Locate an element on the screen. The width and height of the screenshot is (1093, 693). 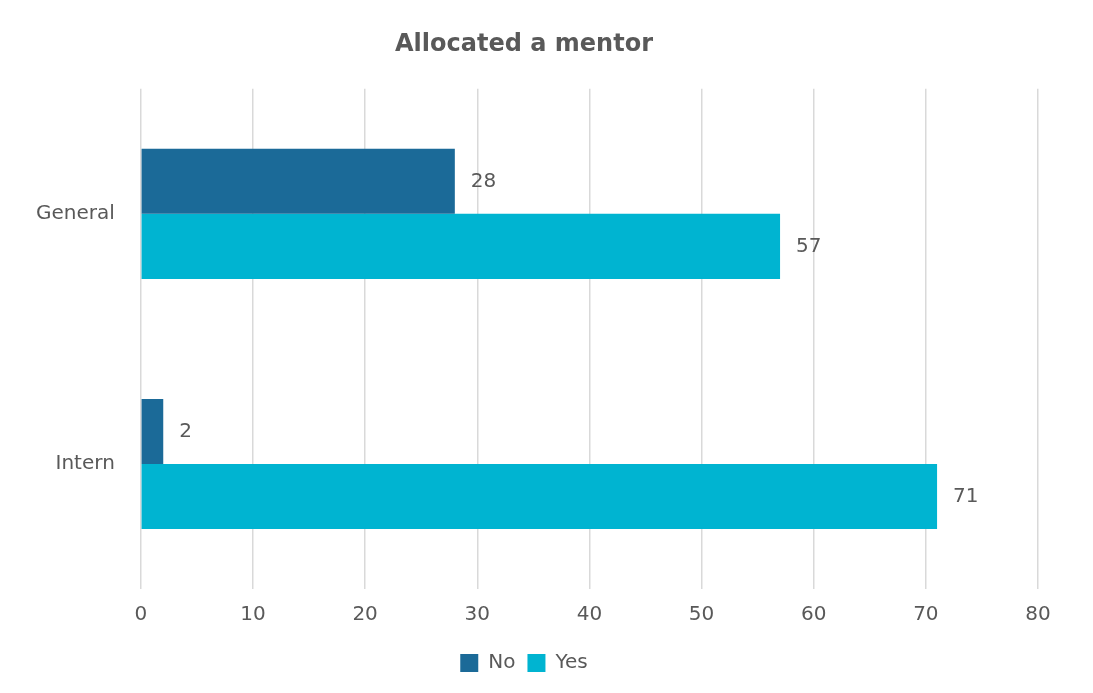
x-tick-label: 0 is located at coordinates (141, 613).